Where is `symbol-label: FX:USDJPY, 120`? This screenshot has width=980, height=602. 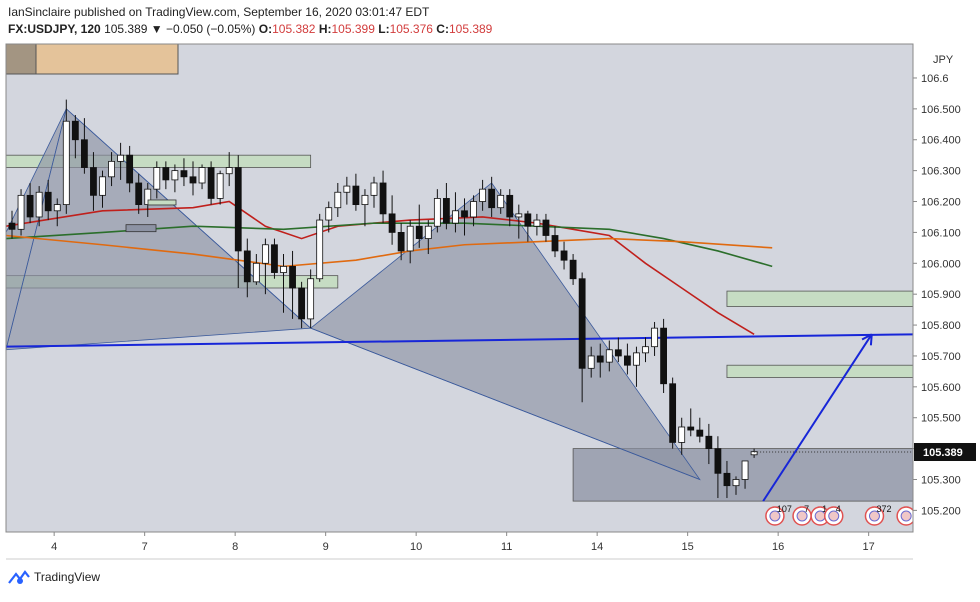
symbol-label: FX:USDJPY, 120 is located at coordinates (54, 29).